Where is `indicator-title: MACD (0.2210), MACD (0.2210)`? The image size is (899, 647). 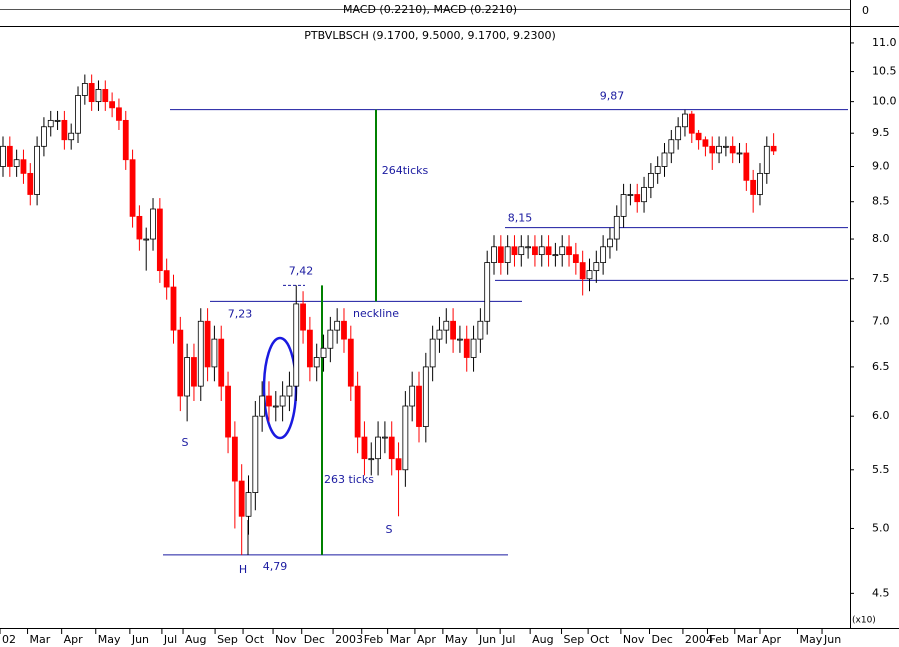
indicator-title: MACD (0.2210), MACD (0.2210) is located at coordinates (430, 9).